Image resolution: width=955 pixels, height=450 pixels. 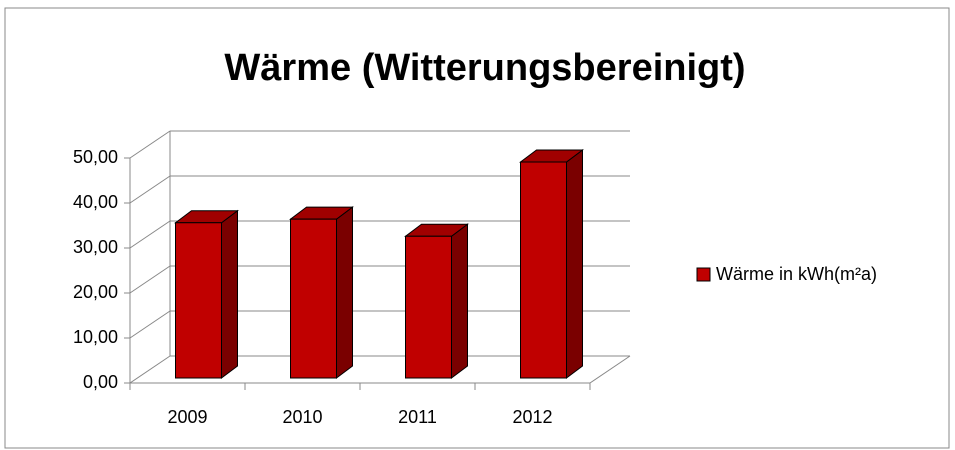 I want to click on y-tick-label: 0,00, so click(x=100, y=382).